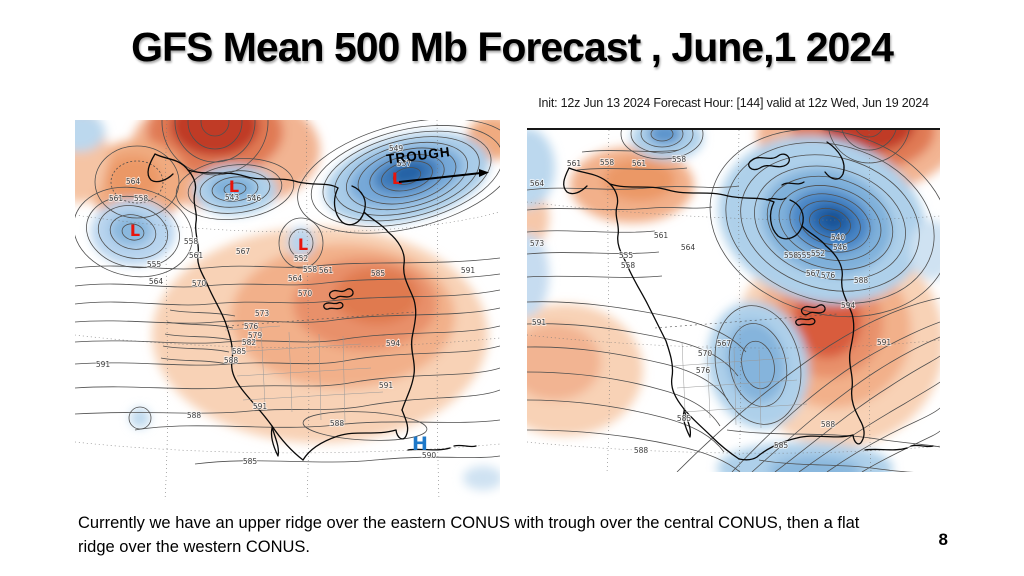 The image size is (1024, 576). I want to click on contour-label: 579, so click(255, 335).